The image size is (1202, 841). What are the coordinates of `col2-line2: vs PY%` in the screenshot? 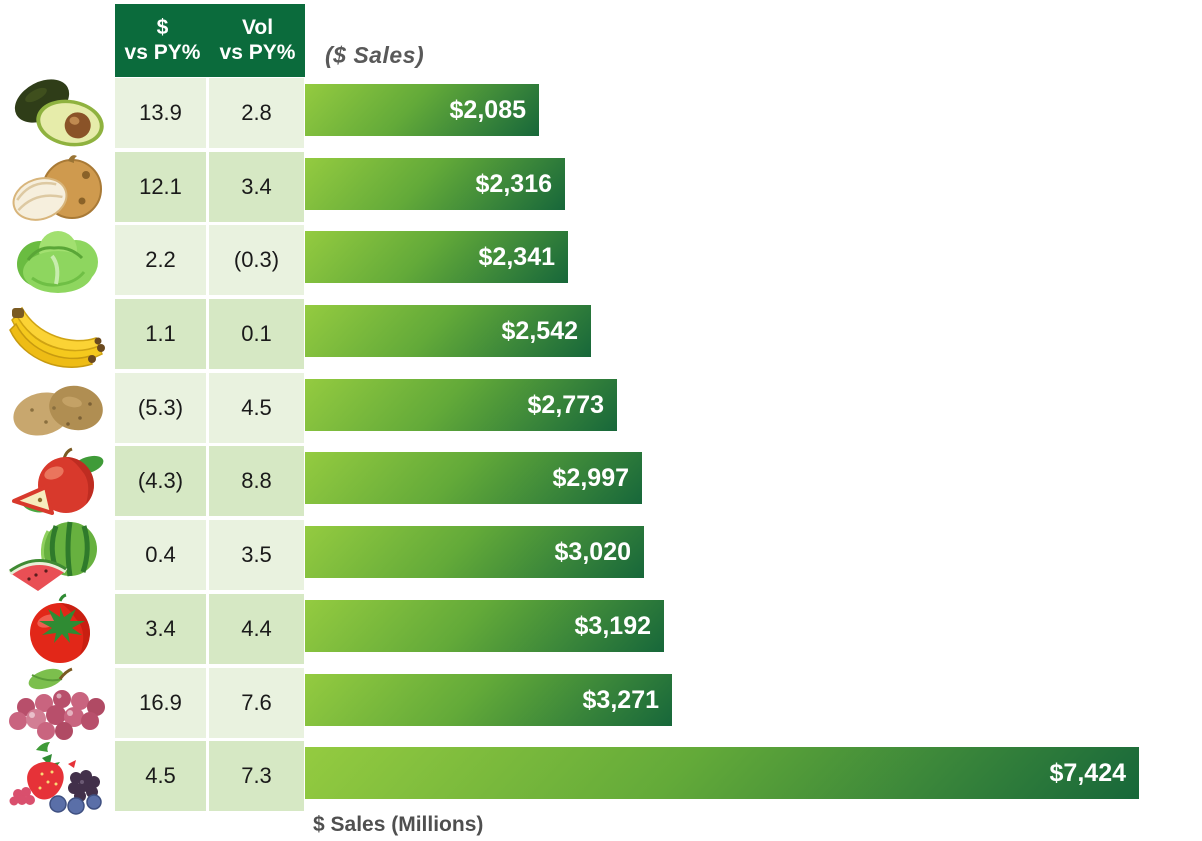 It's located at (257, 52).